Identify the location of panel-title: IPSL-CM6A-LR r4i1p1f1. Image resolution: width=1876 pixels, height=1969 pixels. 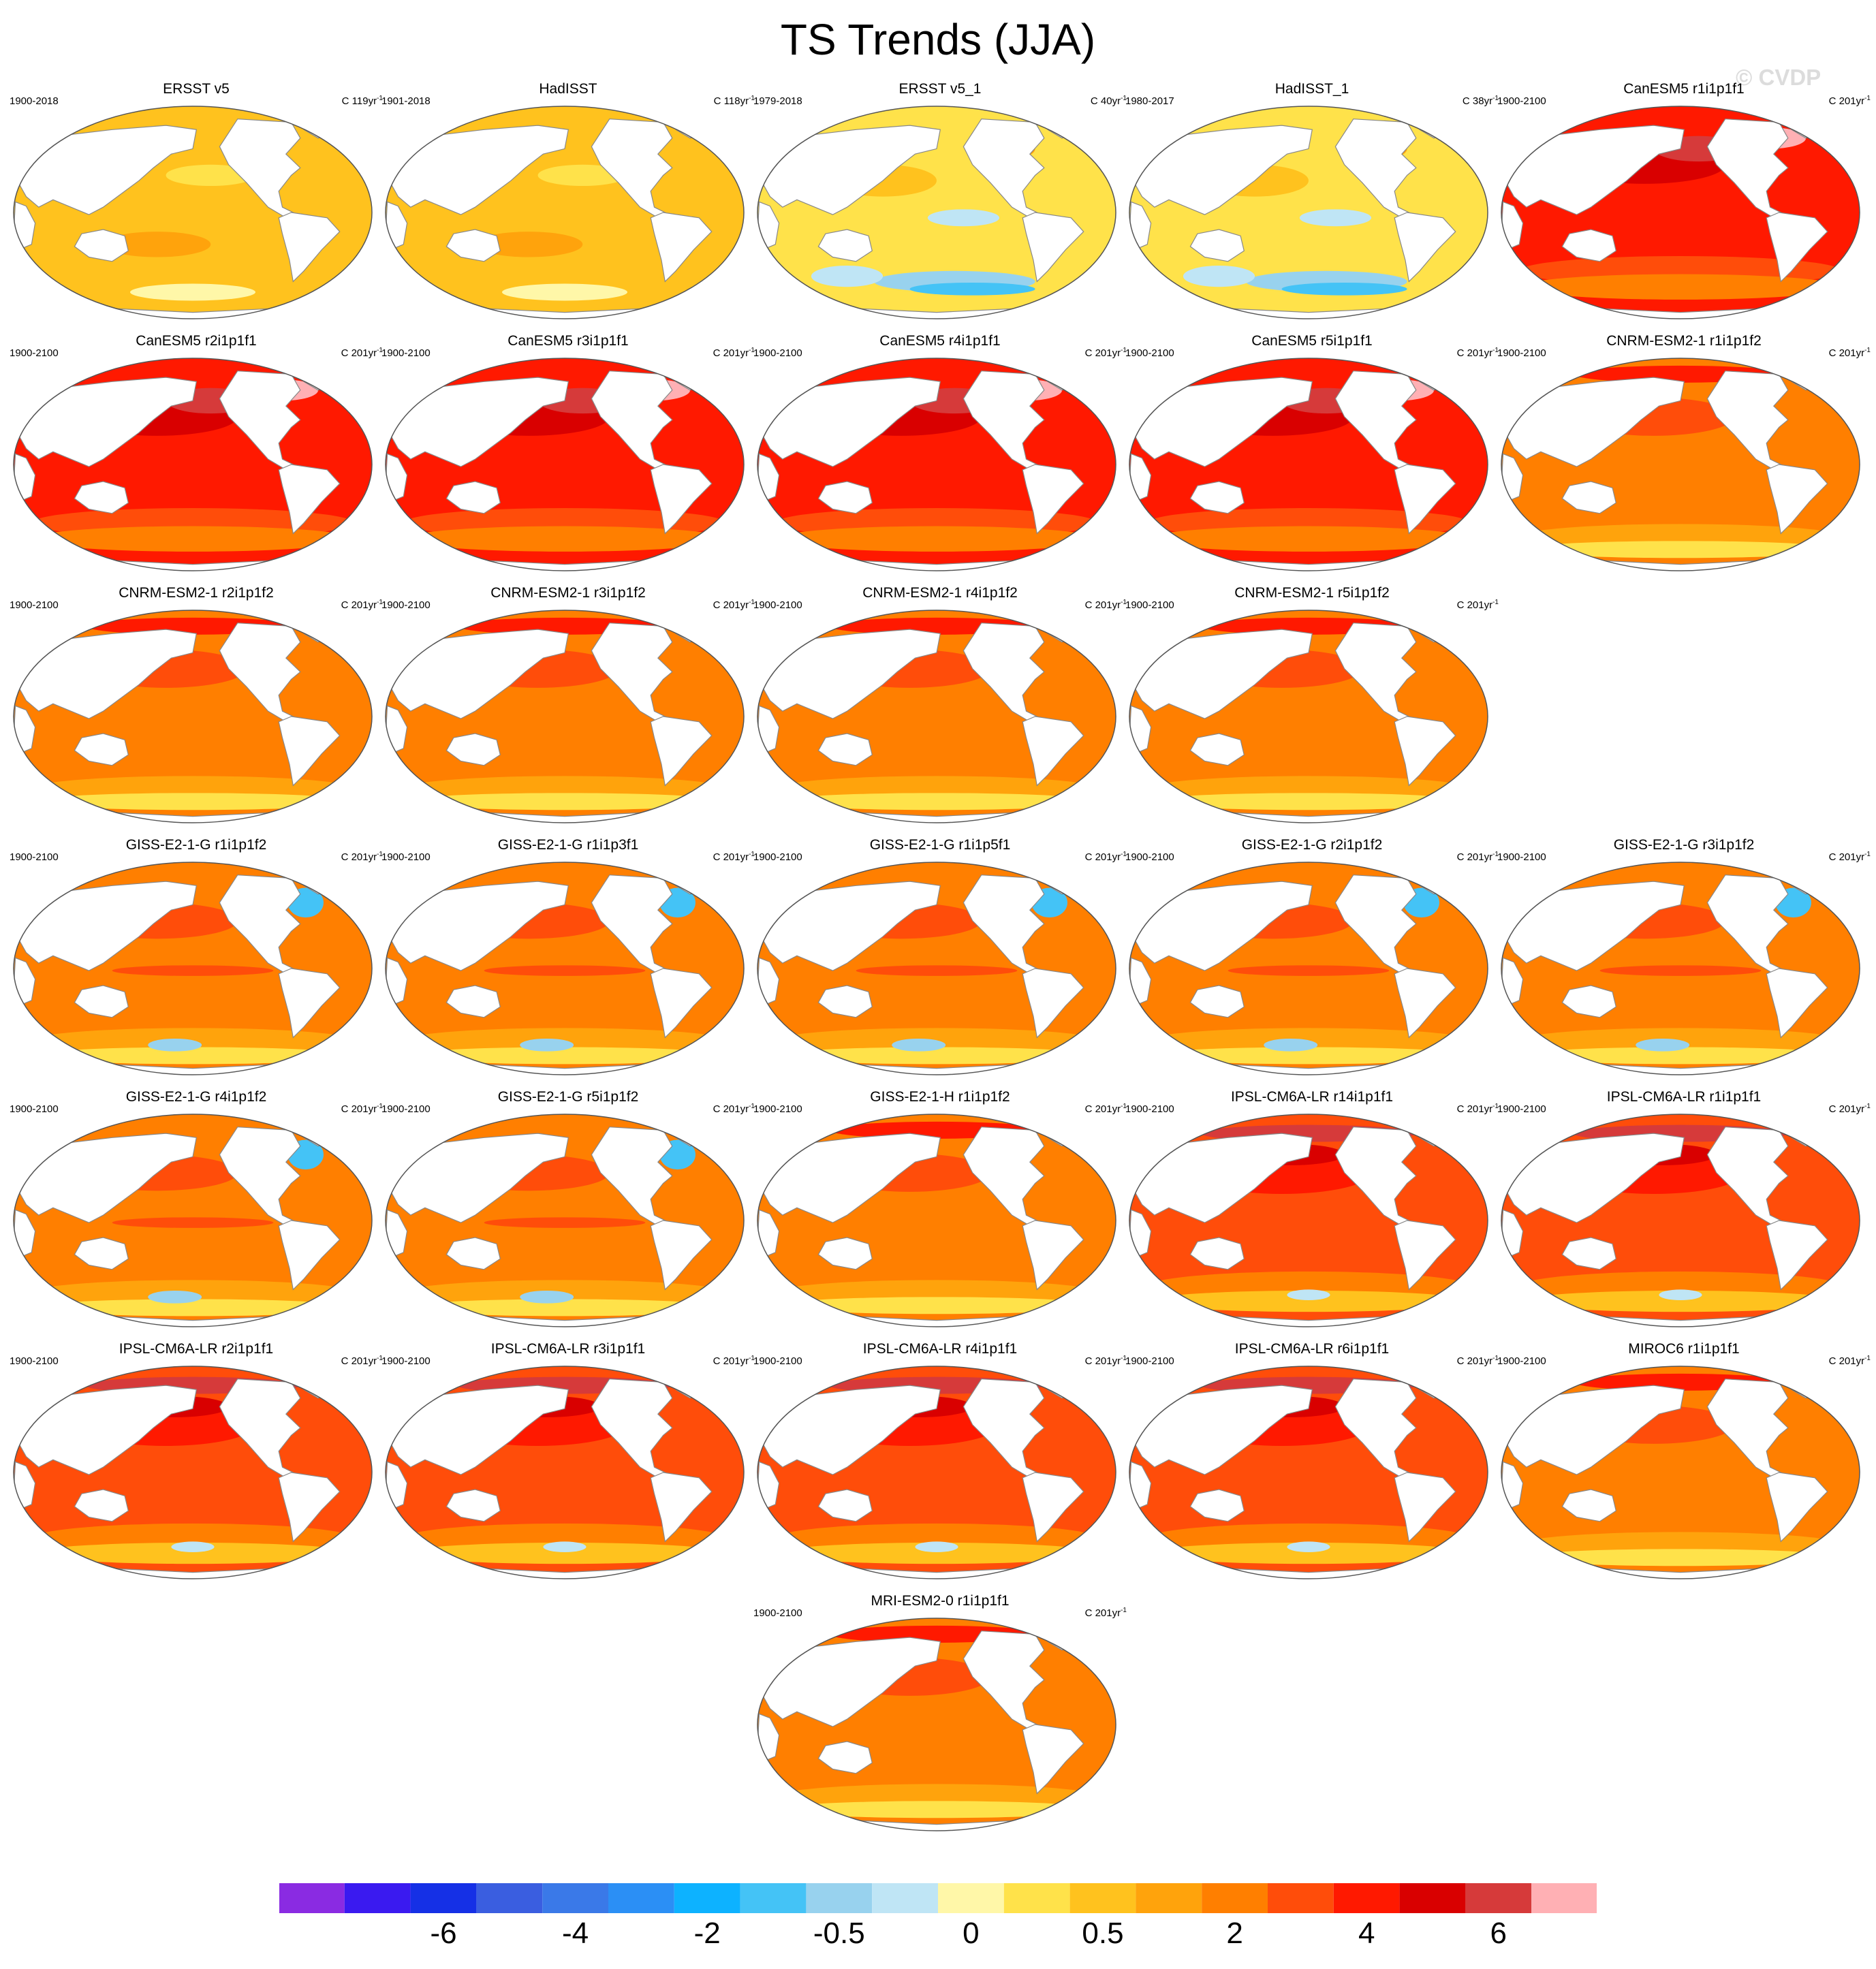
(940, 1349).